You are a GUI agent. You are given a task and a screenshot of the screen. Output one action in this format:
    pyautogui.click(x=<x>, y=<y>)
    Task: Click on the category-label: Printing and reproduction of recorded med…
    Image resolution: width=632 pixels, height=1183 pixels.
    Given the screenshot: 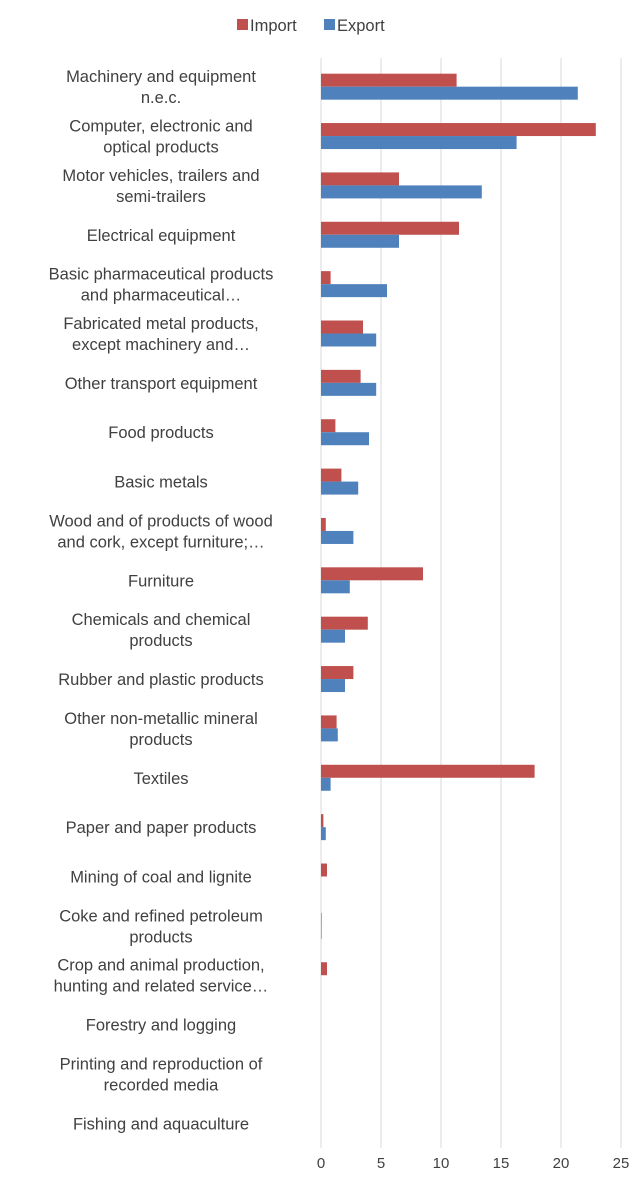 What is the action you would take?
    pyautogui.click(x=161, y=1074)
    